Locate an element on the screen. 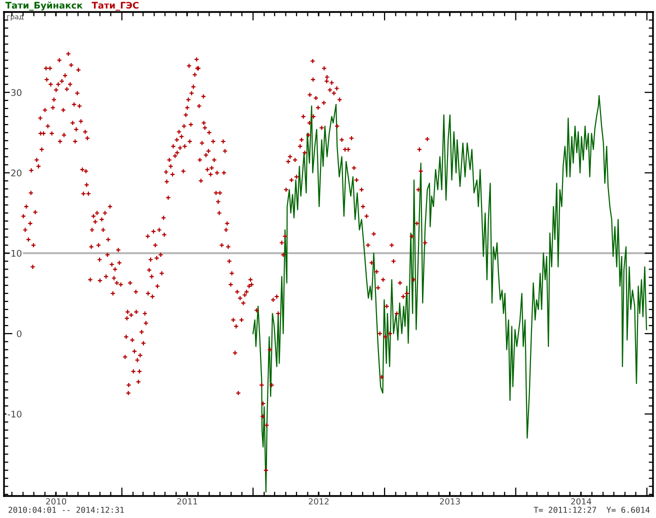  x-tick-label: 2012 is located at coordinates (318, 501).